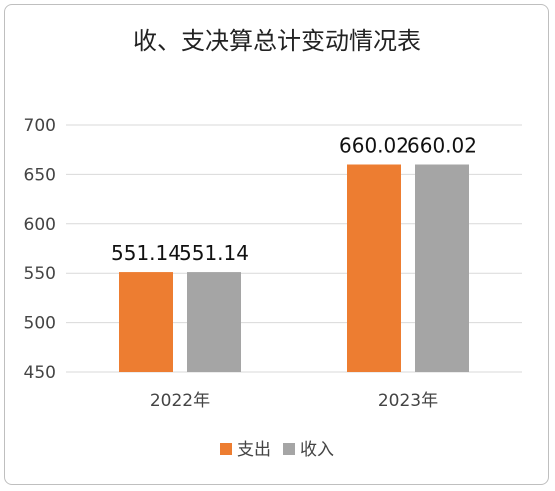 This screenshot has width=555, height=491. Describe the element at coordinates (40, 126) in the screenshot. I see `y-tick-label: 700` at that location.